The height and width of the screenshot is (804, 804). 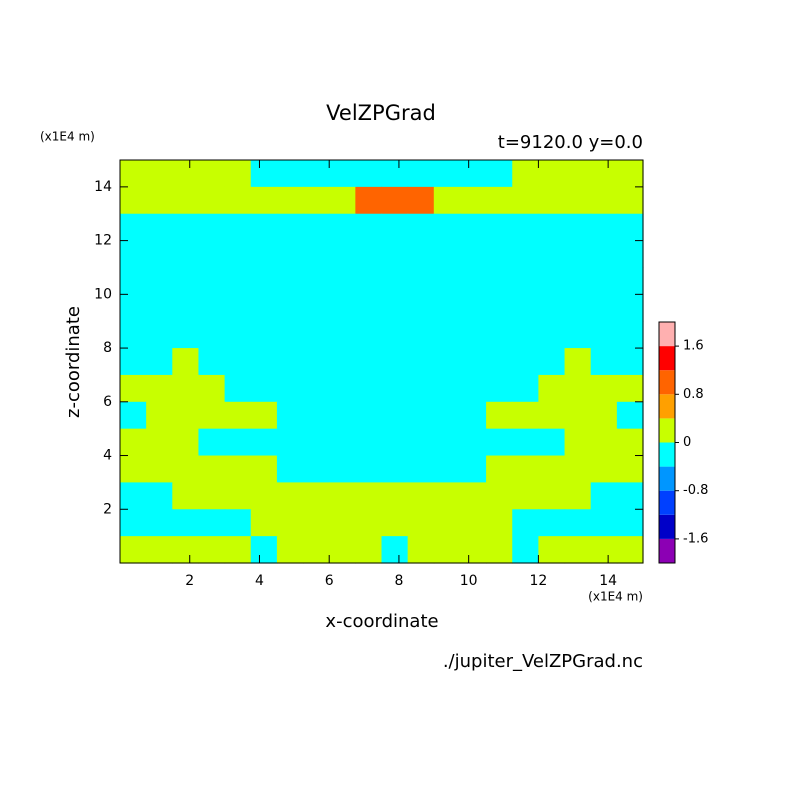 What do you see at coordinates (469, 581) in the screenshot?
I see `x-tick-label: 10` at bounding box center [469, 581].